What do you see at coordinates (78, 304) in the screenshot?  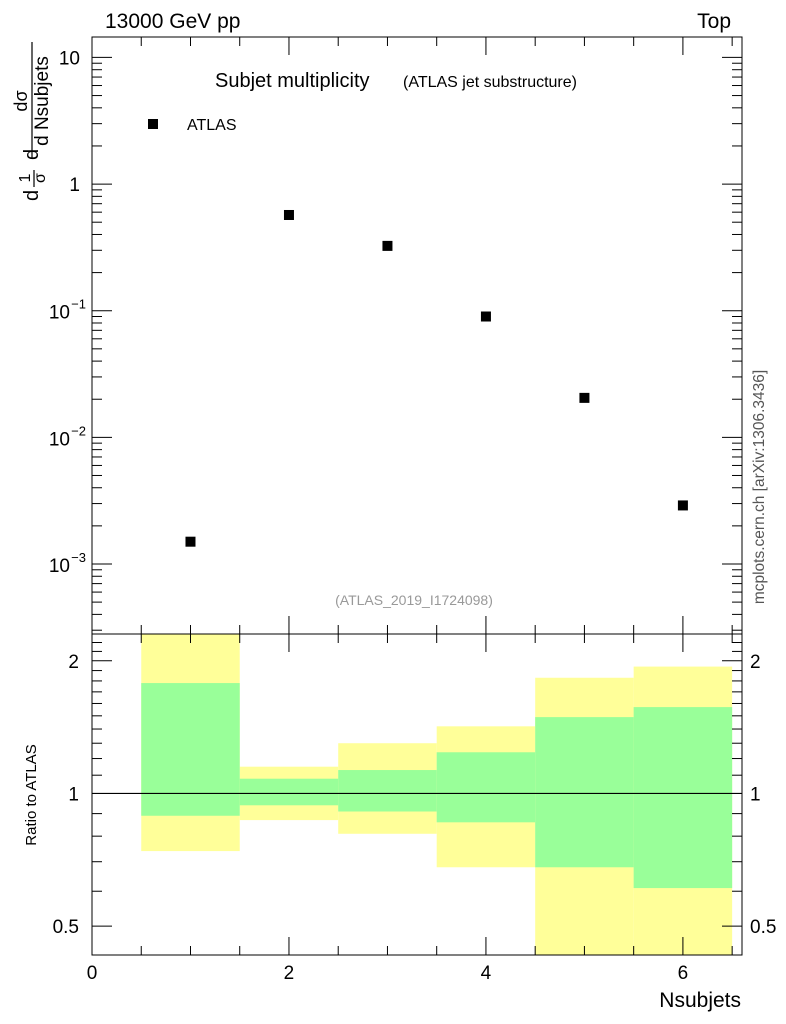 I see `y-tick-label-exponent: −1` at bounding box center [78, 304].